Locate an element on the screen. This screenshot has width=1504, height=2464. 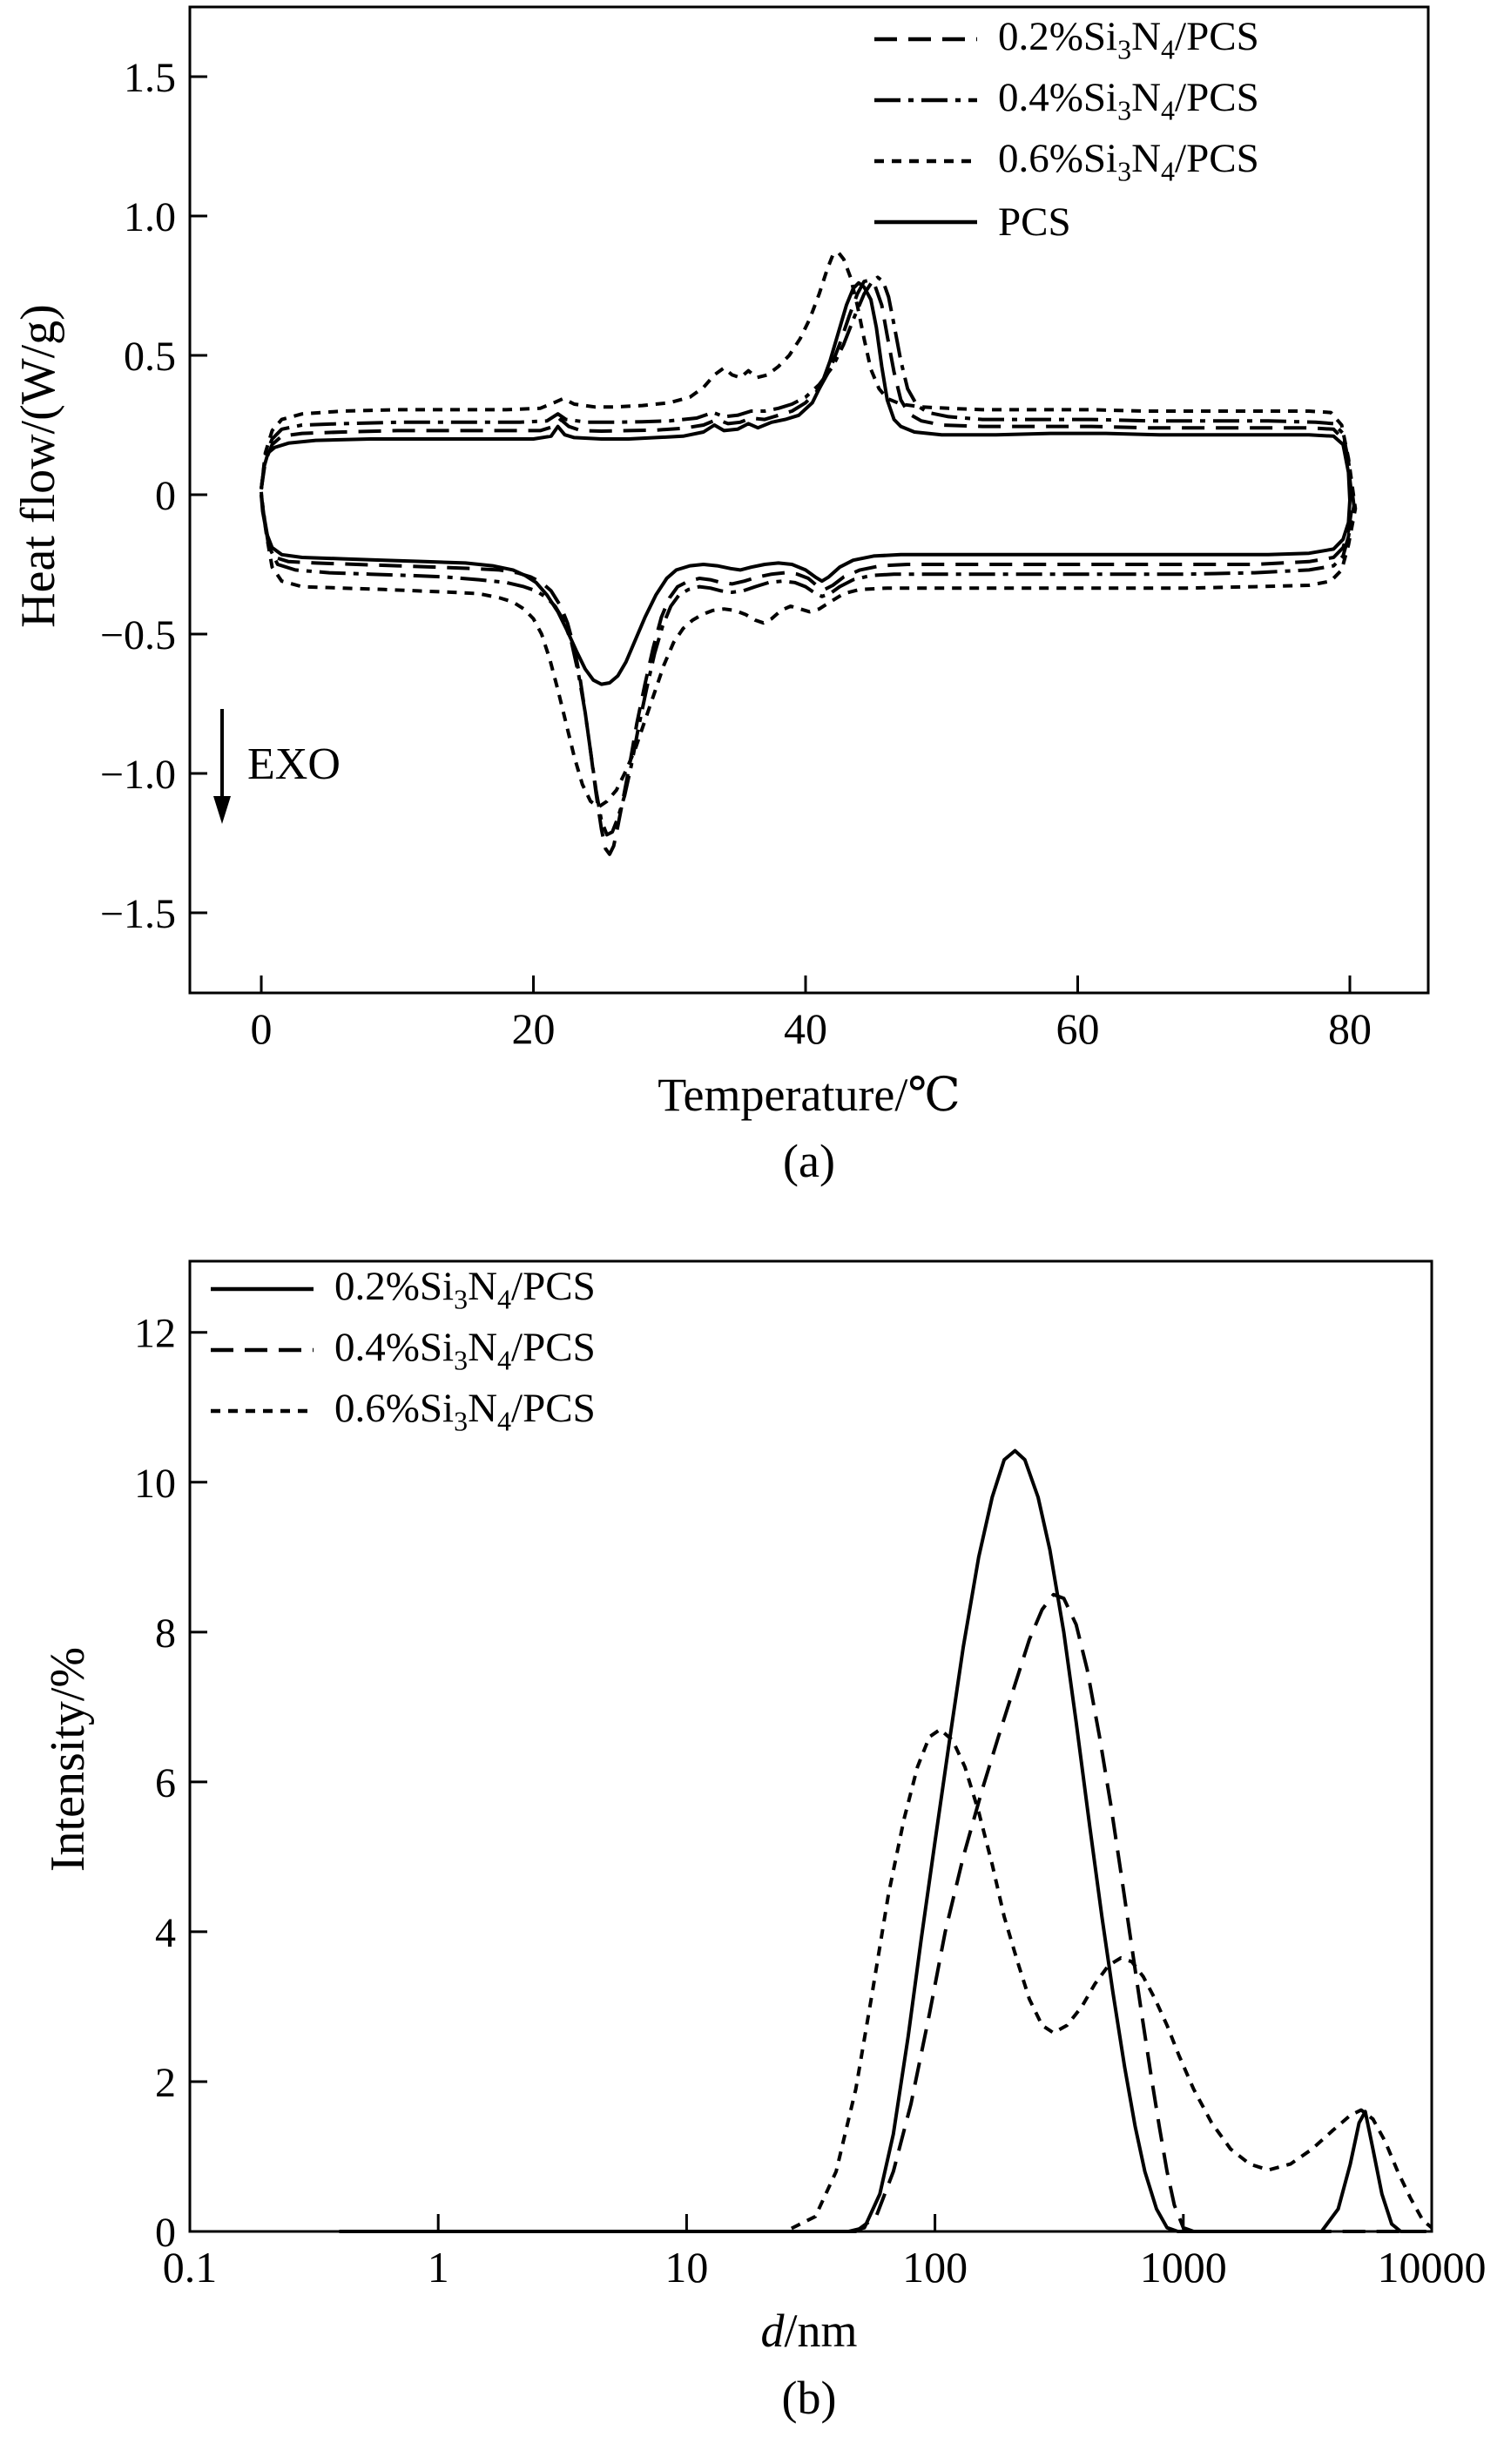
x-tick-label: 10000 is located at coordinates (1432, 2267).